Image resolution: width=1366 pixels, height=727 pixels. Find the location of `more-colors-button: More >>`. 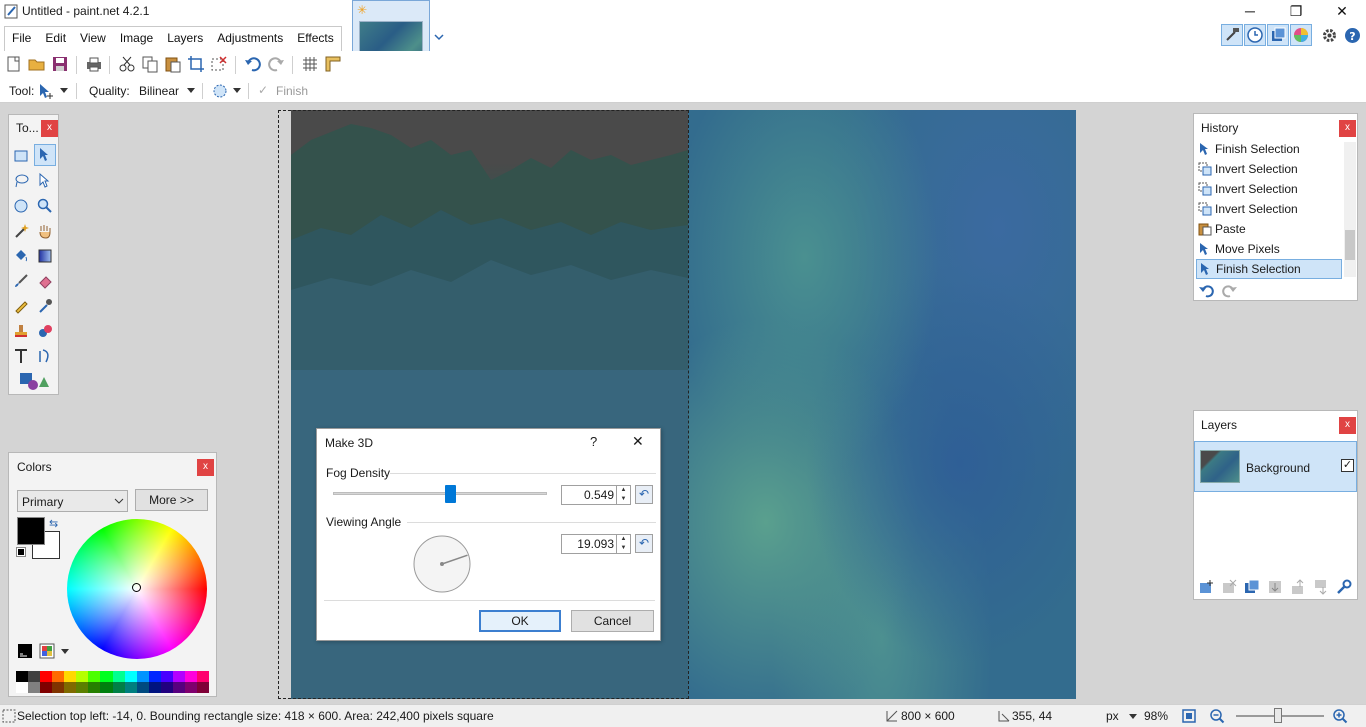

more-colors-button: More >> is located at coordinates (171, 500).